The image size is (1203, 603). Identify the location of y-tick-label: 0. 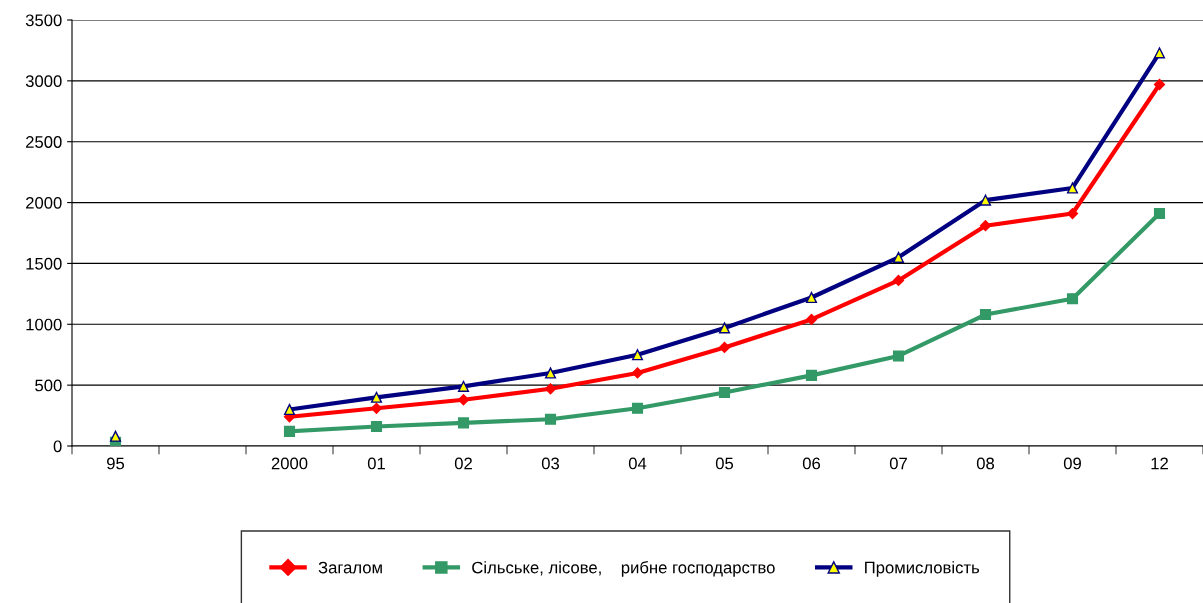
(57, 446).